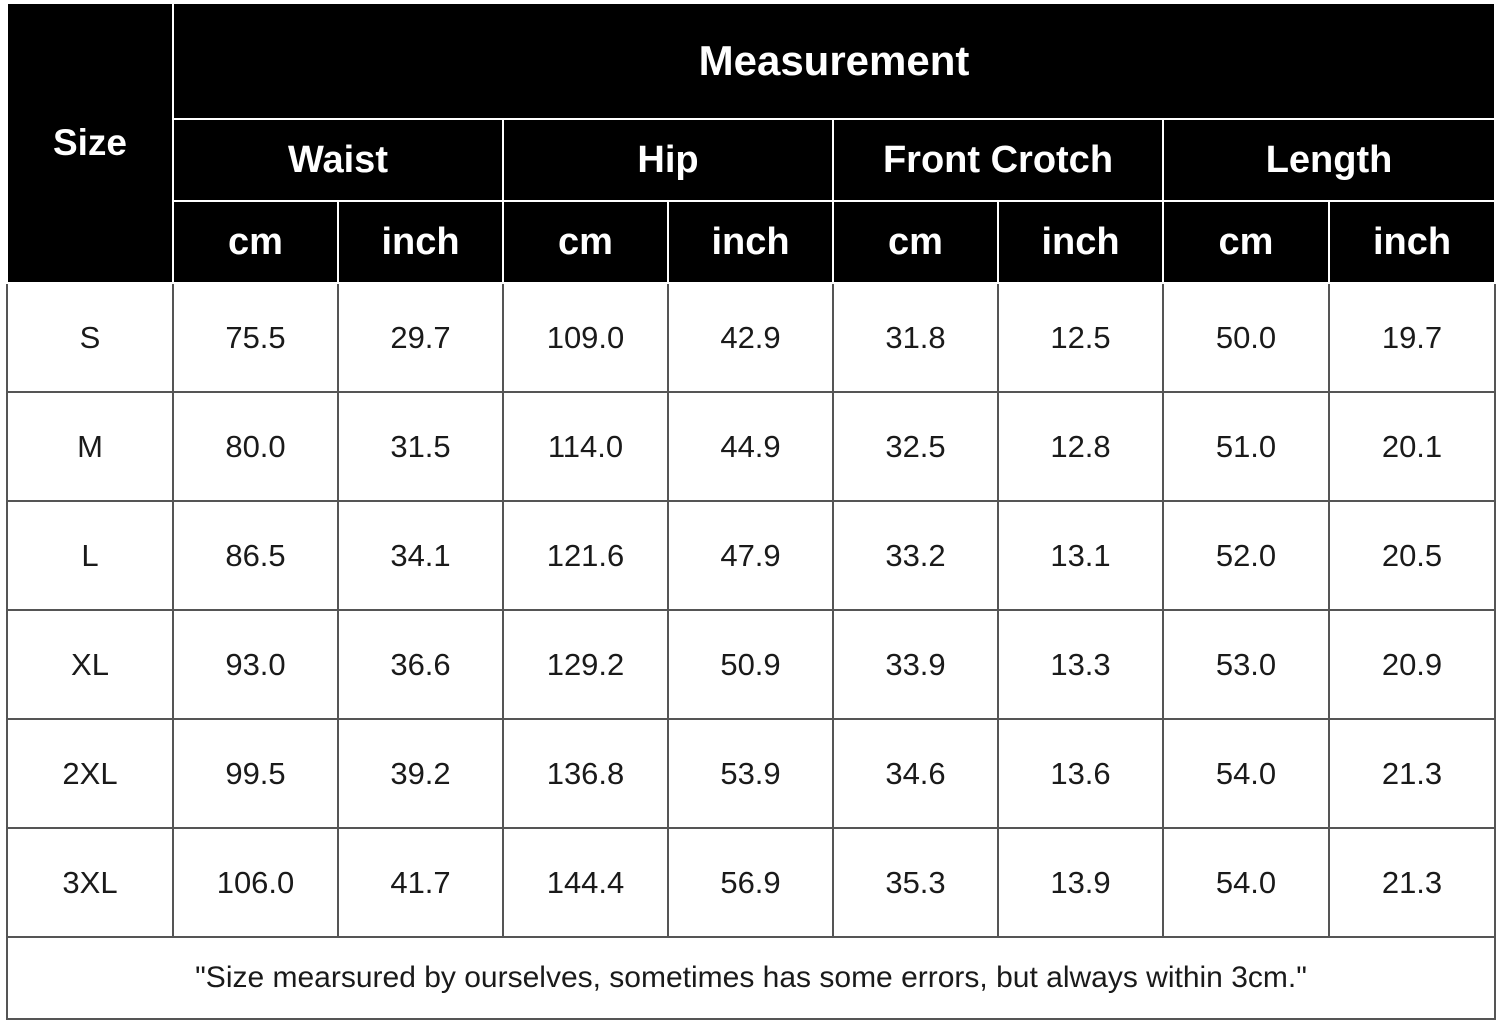  I want to click on value-cell: 33.2, so click(915, 555).